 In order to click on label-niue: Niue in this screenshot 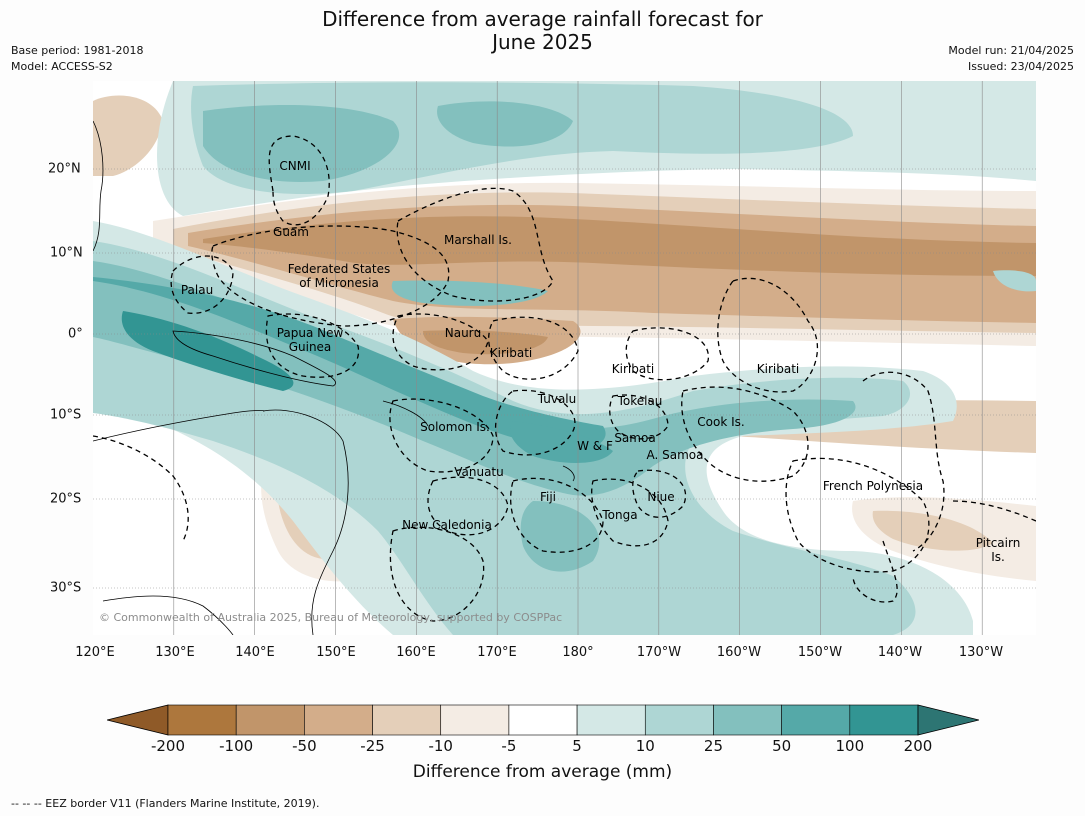, I will do `click(660, 497)`.